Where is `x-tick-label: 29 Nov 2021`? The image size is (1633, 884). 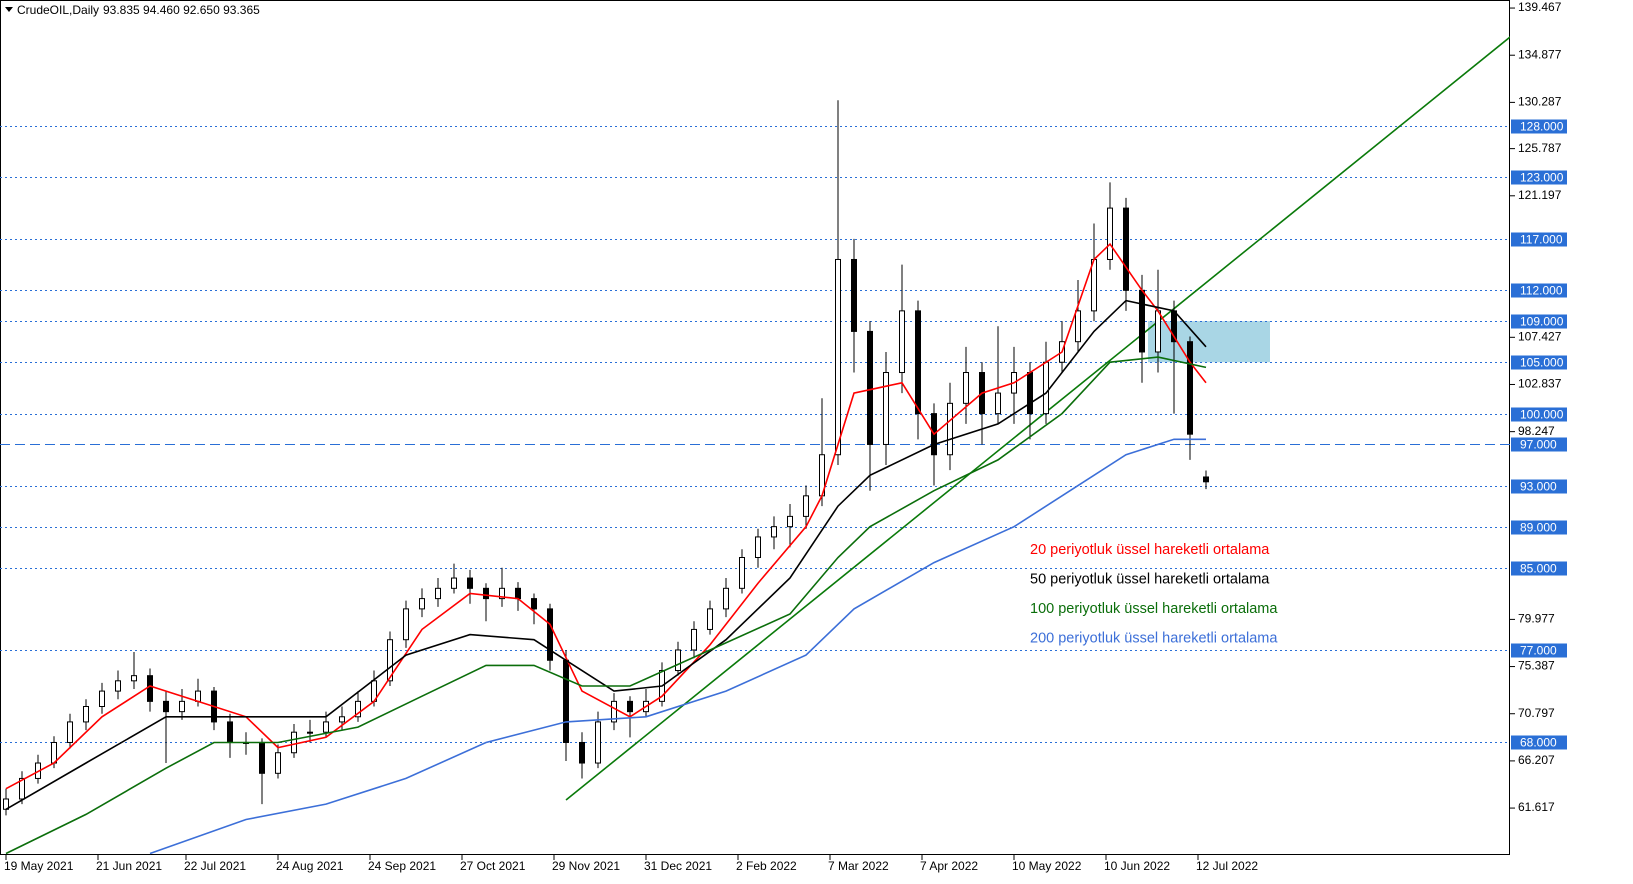
x-tick-label: 29 Nov 2021 is located at coordinates (586, 866).